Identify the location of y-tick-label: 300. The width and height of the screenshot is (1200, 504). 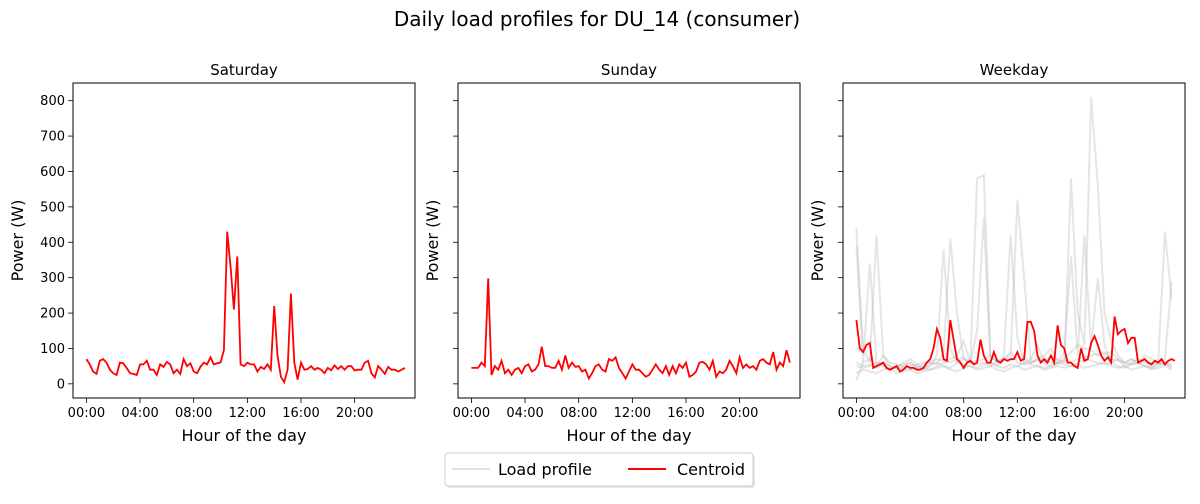
(52, 278).